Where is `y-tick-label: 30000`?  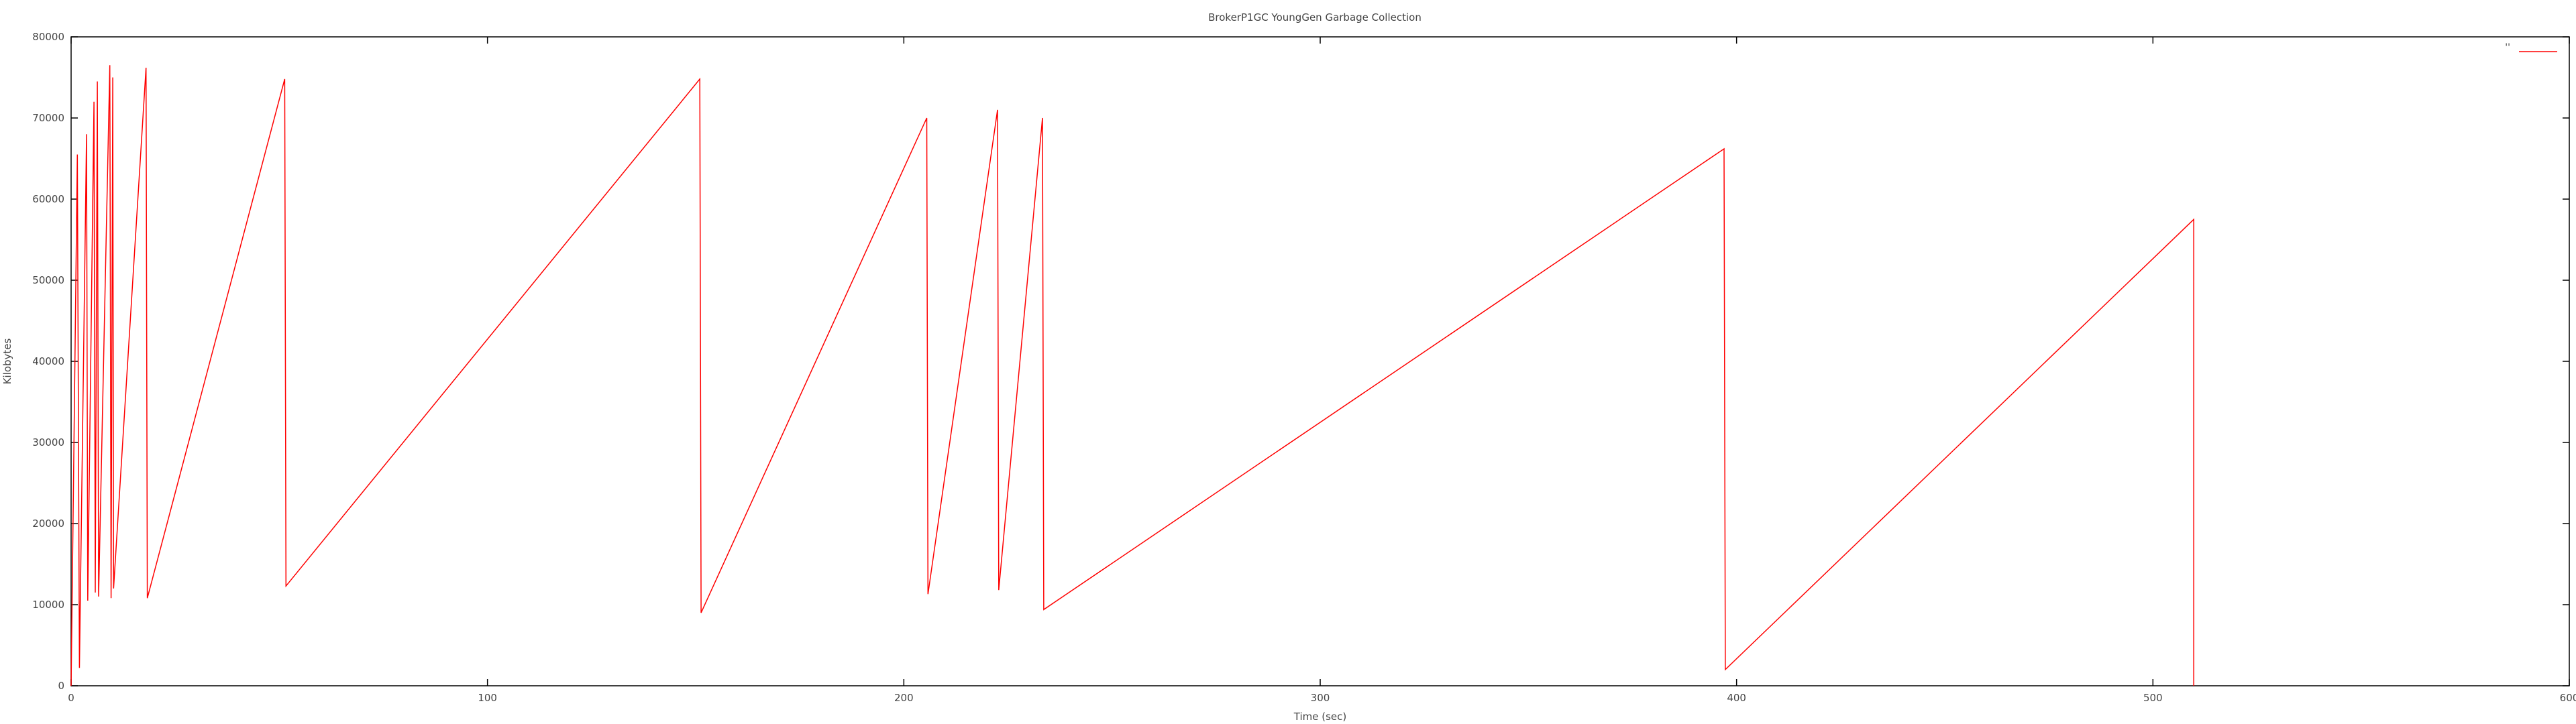 y-tick-label: 30000 is located at coordinates (48, 442).